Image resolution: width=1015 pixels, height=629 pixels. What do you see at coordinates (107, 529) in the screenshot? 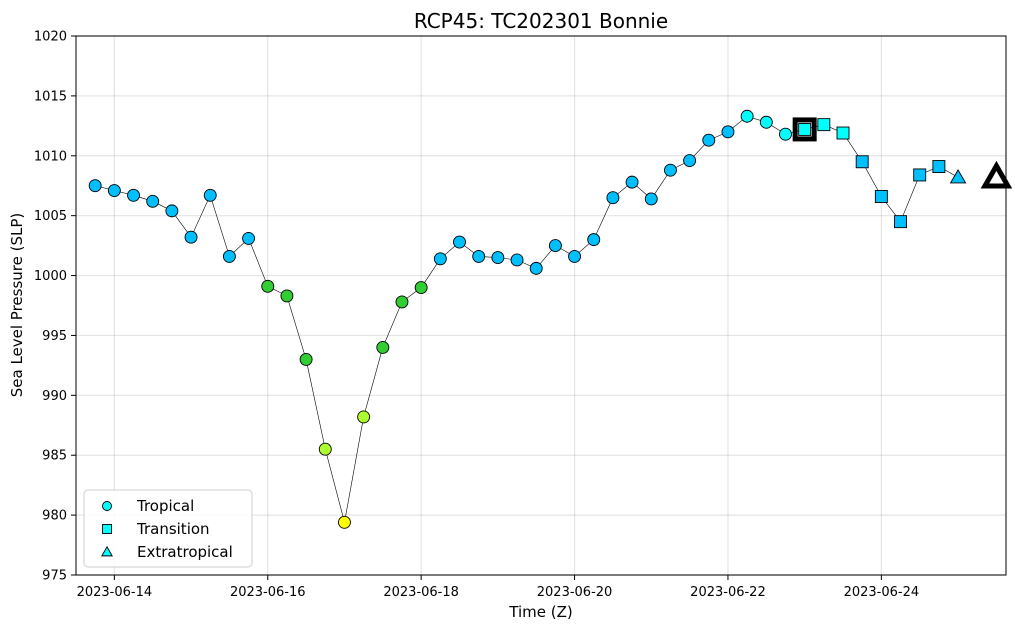
I see `legend-marker-square` at bounding box center [107, 529].